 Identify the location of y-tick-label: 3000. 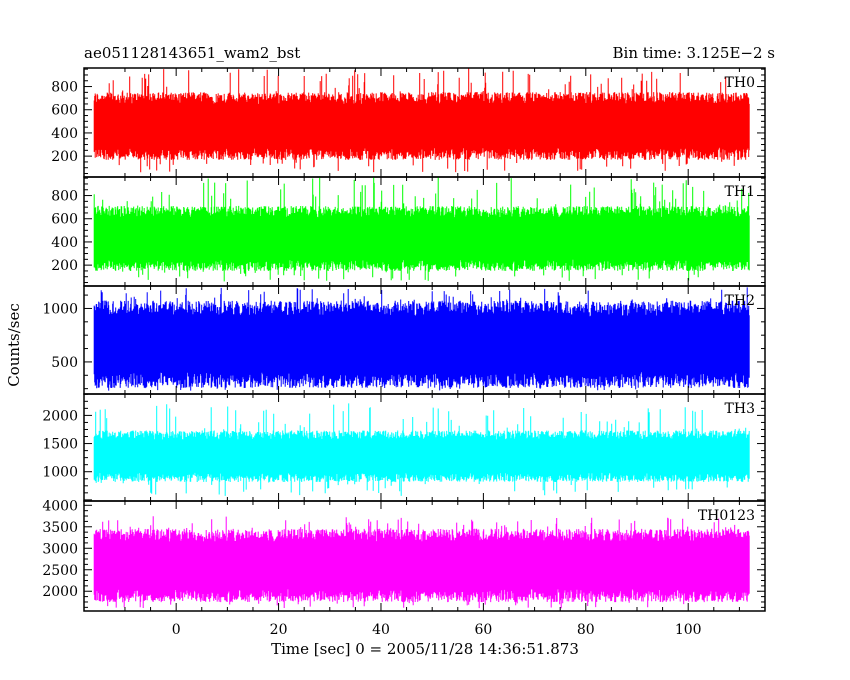
(60, 549).